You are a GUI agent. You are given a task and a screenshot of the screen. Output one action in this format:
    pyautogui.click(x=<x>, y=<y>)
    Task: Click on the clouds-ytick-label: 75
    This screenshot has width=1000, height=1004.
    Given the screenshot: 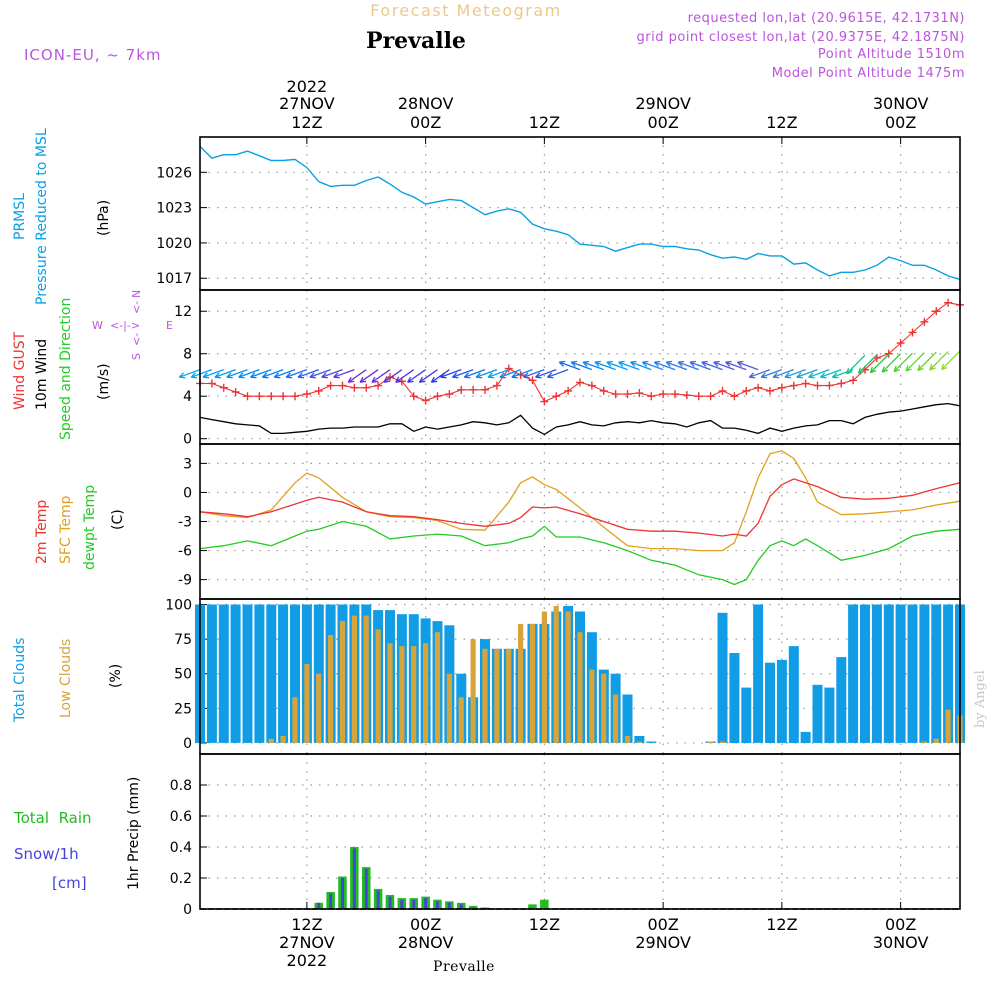 What is the action you would take?
    pyautogui.click(x=183, y=640)
    